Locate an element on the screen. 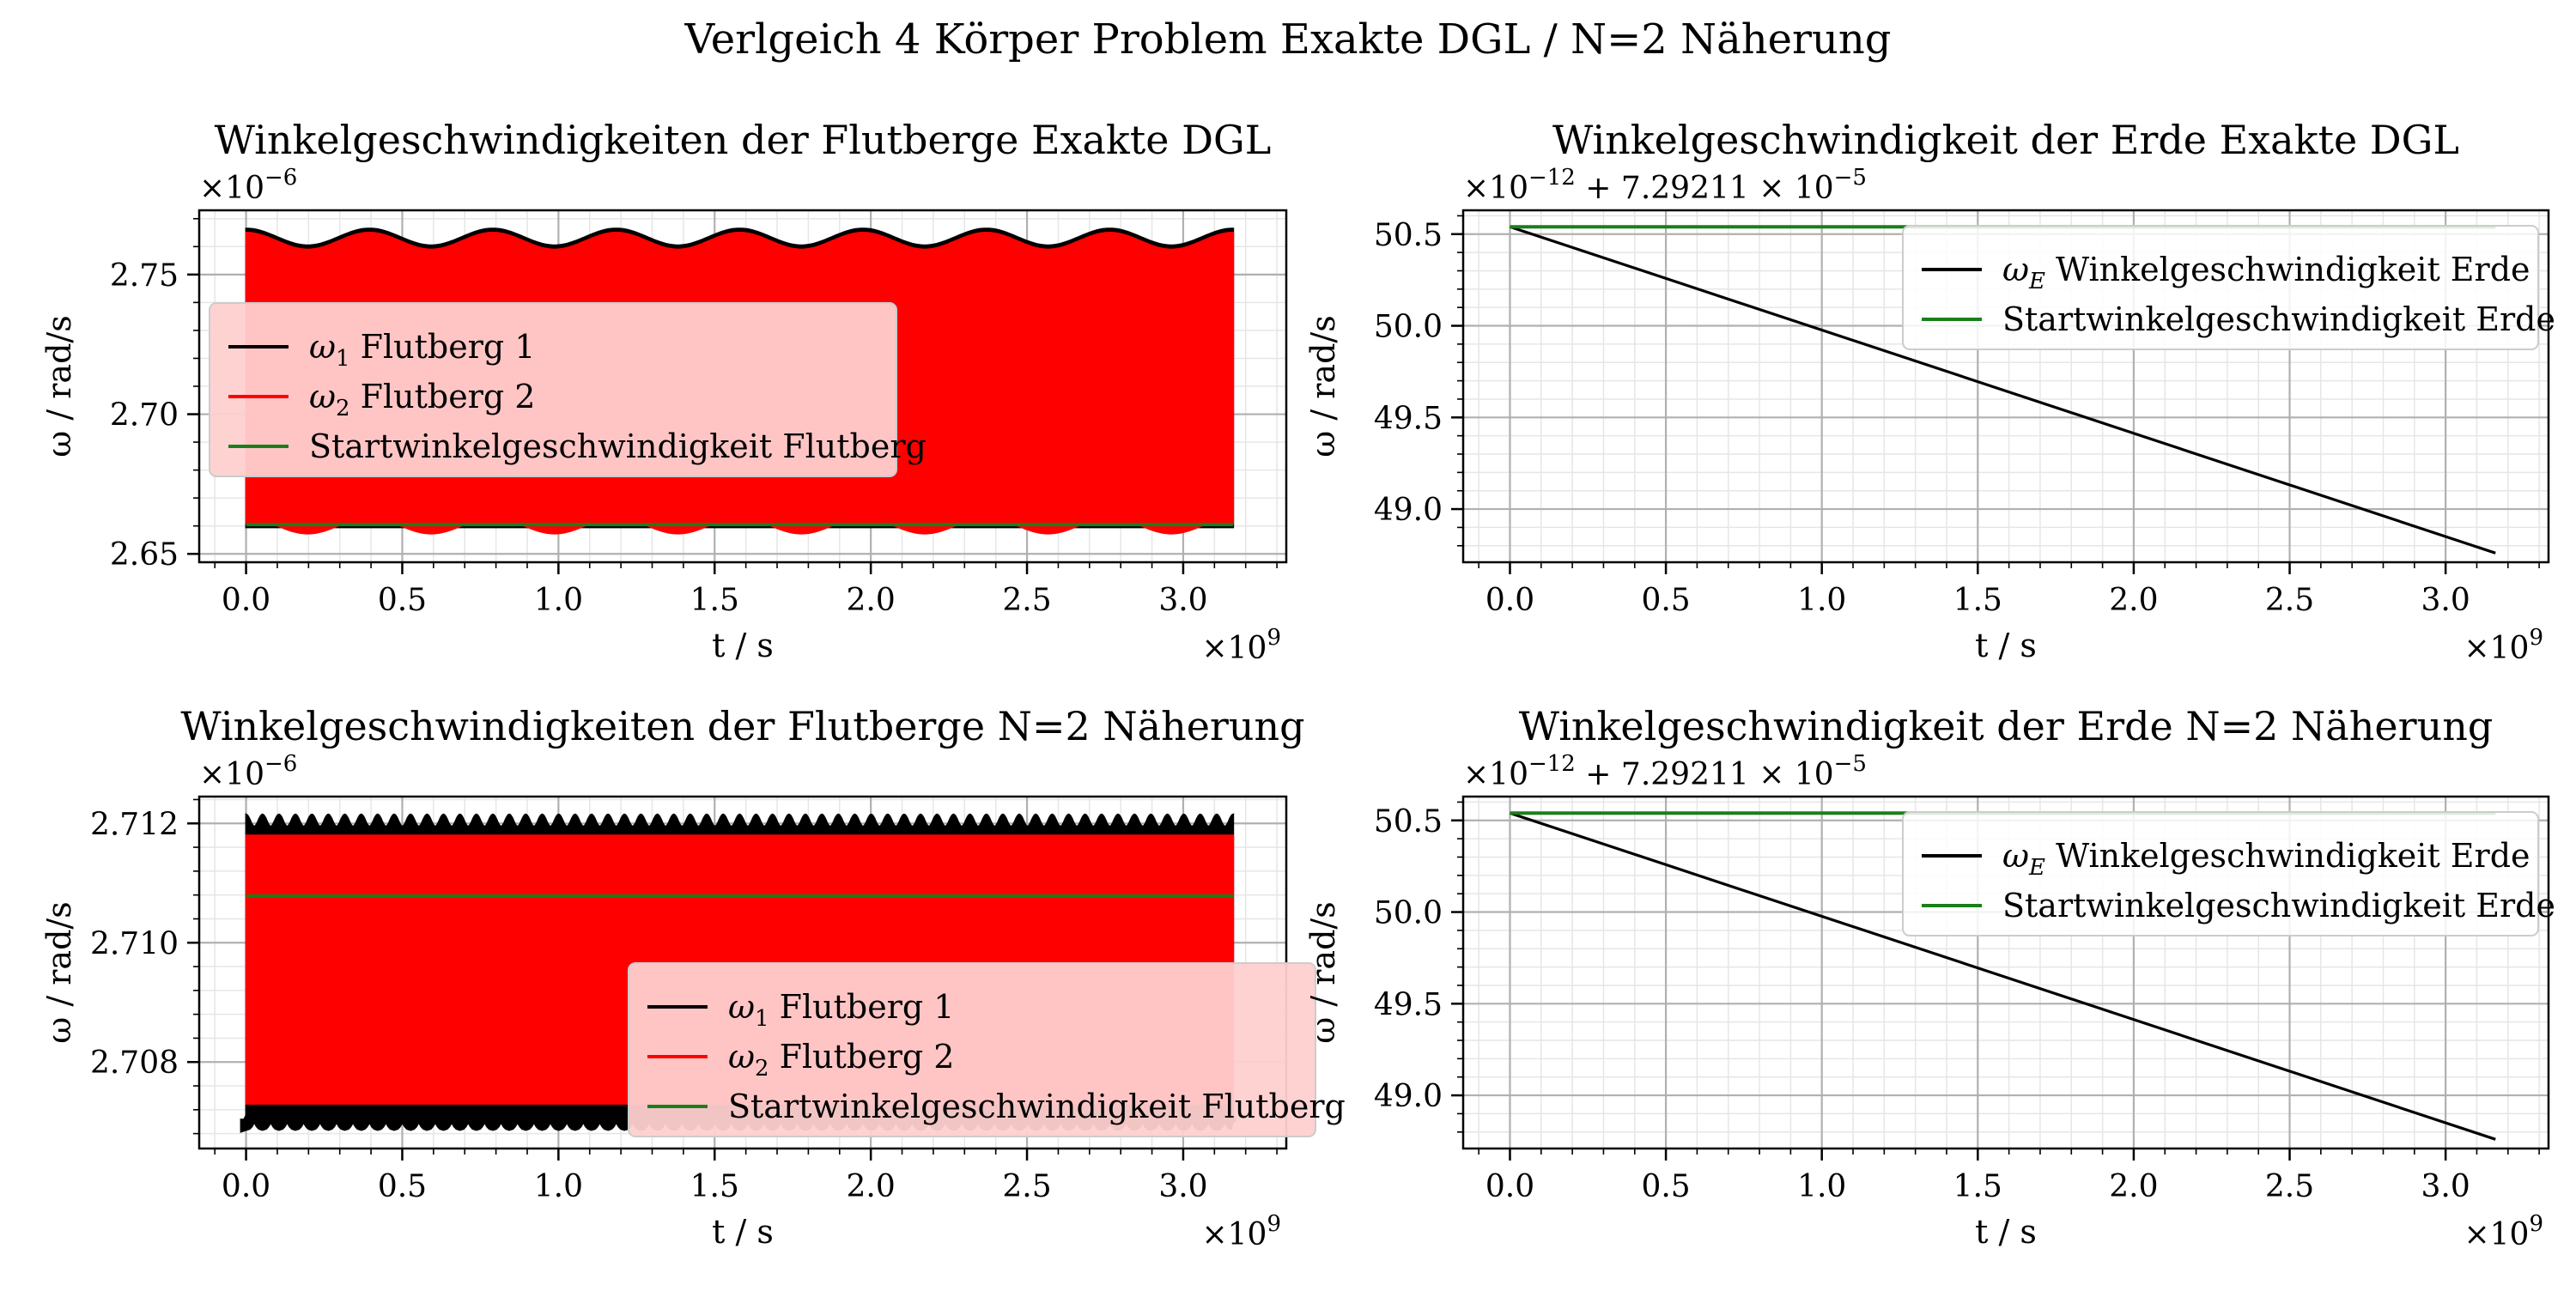  y-tick-label: 2.70 is located at coordinates (144, 416).